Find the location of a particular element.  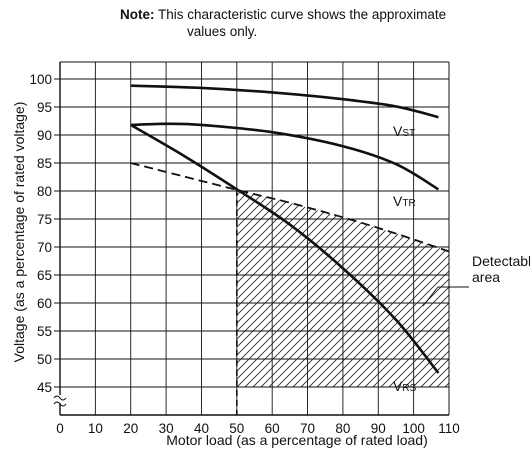

series-line-vtr is located at coordinates (285, 156).